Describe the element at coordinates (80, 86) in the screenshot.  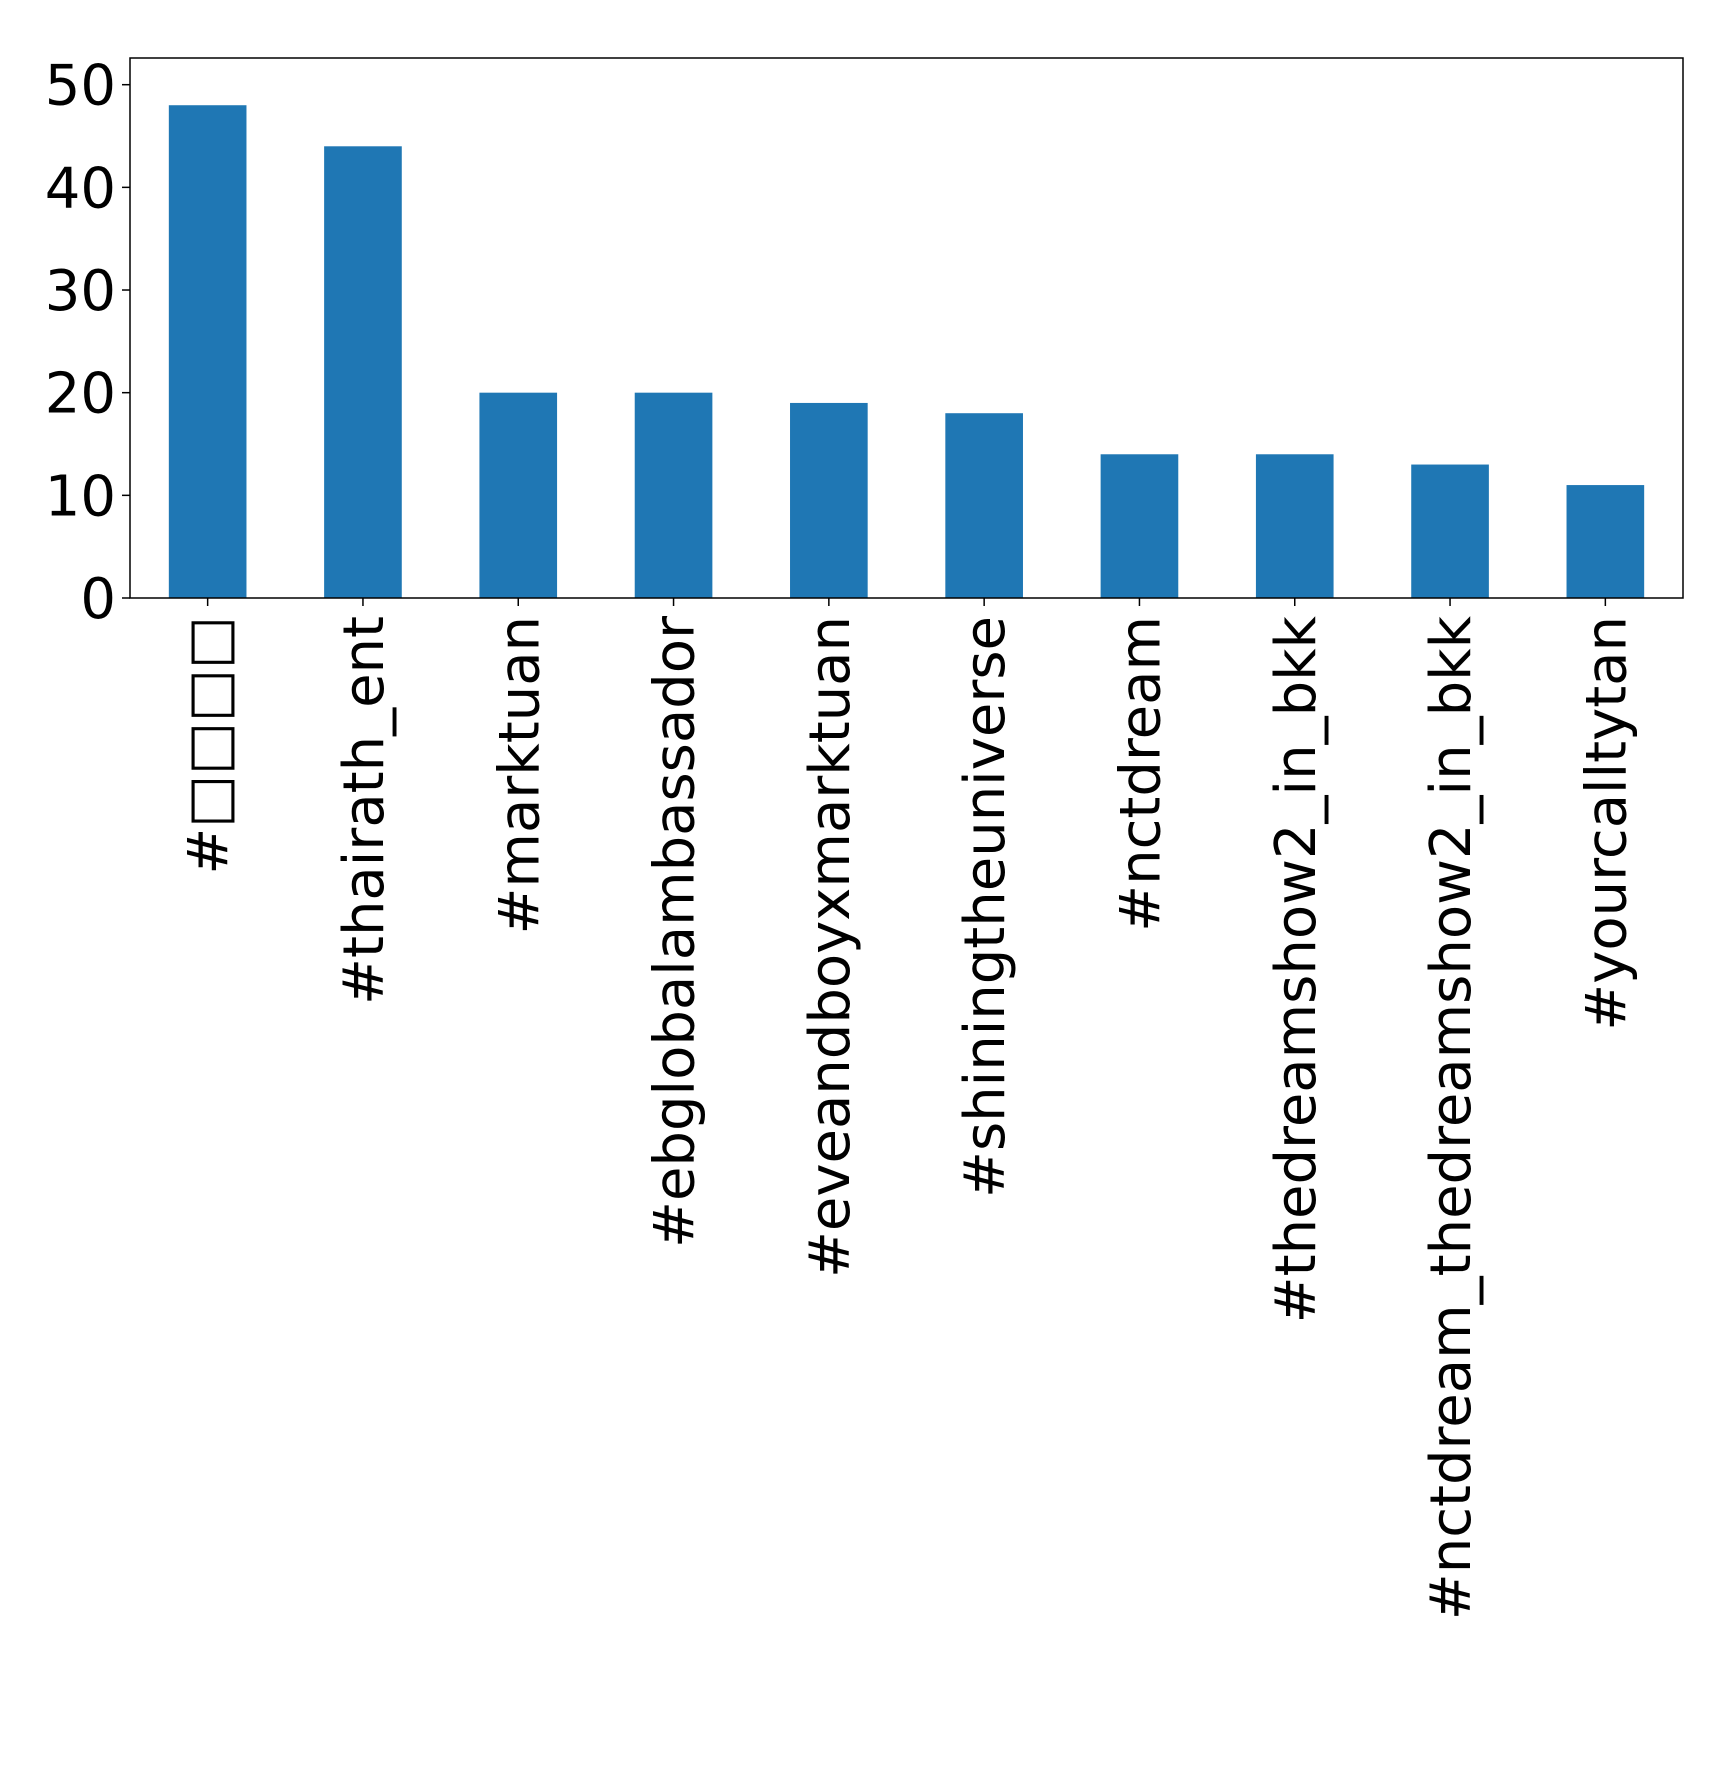
I see `y-tick-label-5: 50` at that location.